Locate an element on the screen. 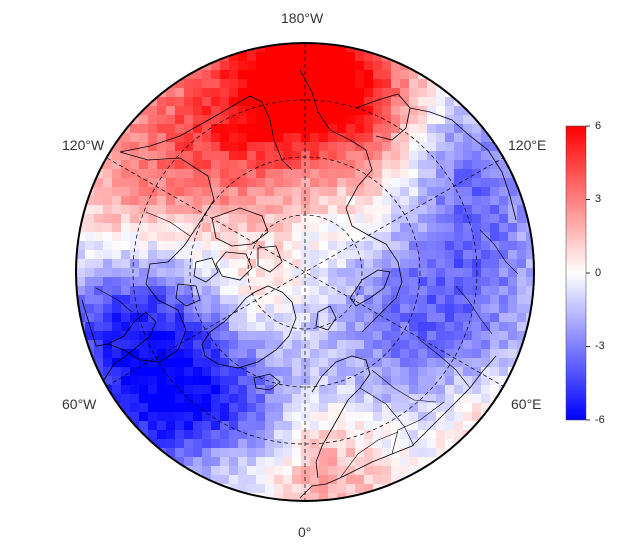 Image resolution: width=625 pixels, height=552 pixels. colorbar-tick-label: -6 is located at coordinates (600, 420).